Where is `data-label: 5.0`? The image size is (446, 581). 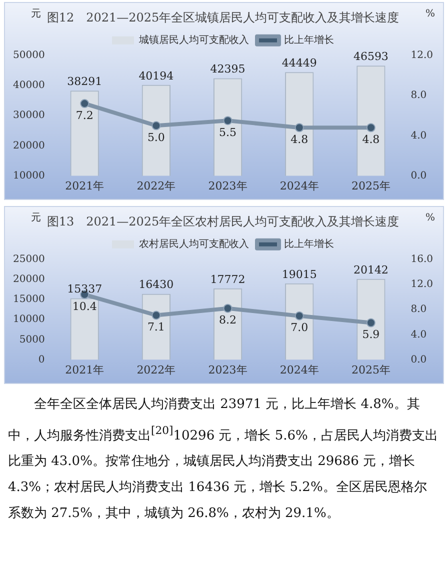 data-label: 5.0 is located at coordinates (156, 137).